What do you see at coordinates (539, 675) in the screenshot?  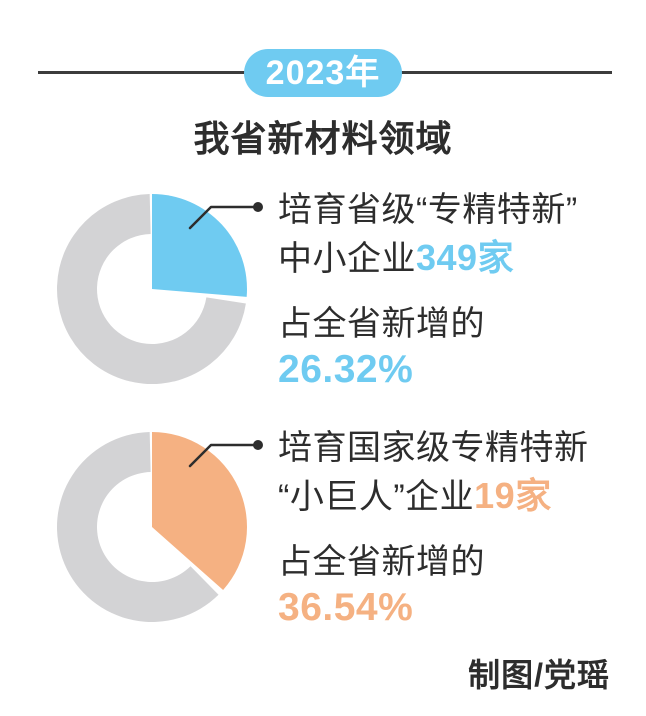 I see `credit: 制图/党瑶` at bounding box center [539, 675].